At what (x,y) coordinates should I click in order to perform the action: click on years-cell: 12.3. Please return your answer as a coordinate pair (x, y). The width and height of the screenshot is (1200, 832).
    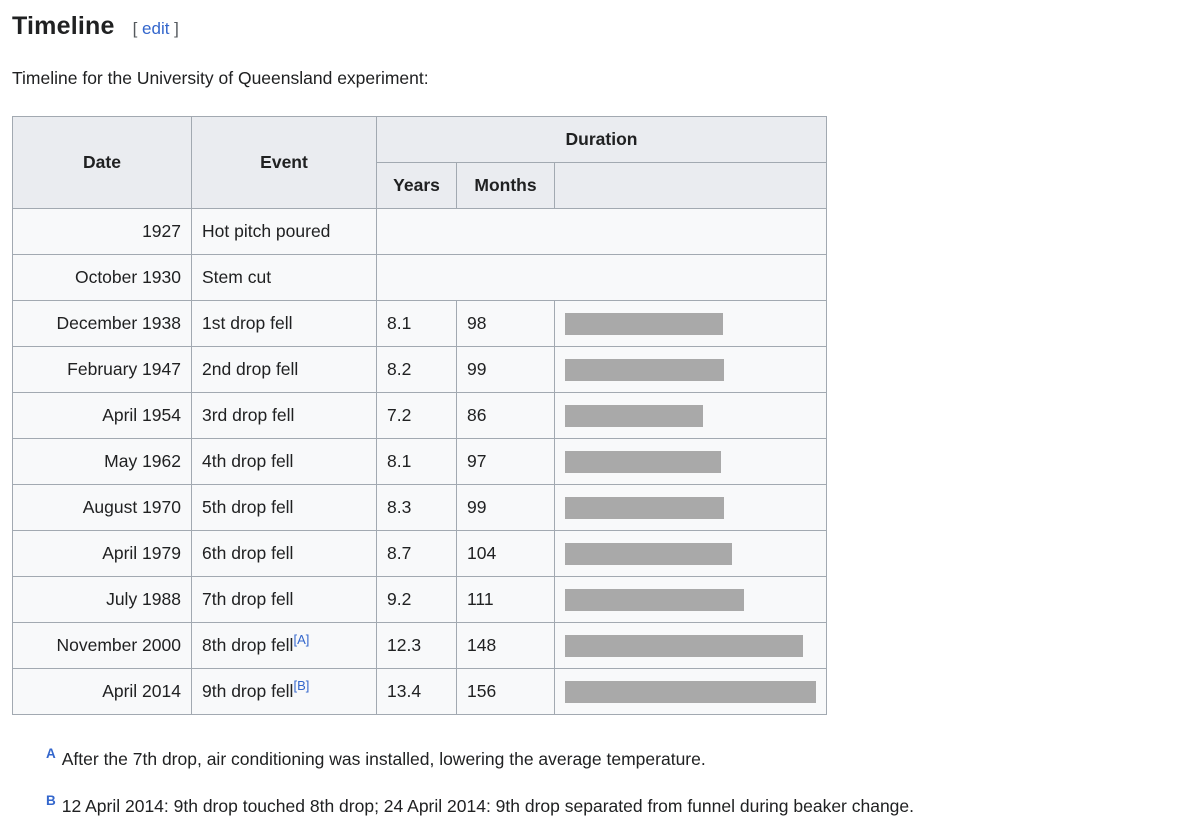
    Looking at the image, I should click on (416, 645).